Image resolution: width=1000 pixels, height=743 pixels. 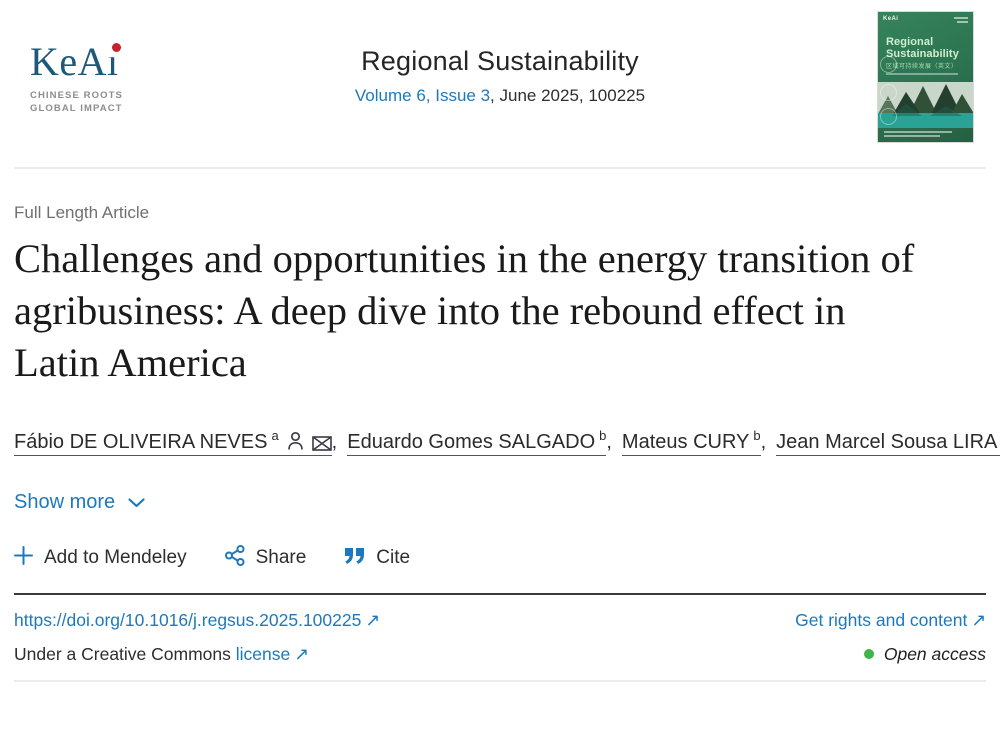 What do you see at coordinates (910, 42) in the screenshot?
I see `cover-title-line1: Regional` at bounding box center [910, 42].